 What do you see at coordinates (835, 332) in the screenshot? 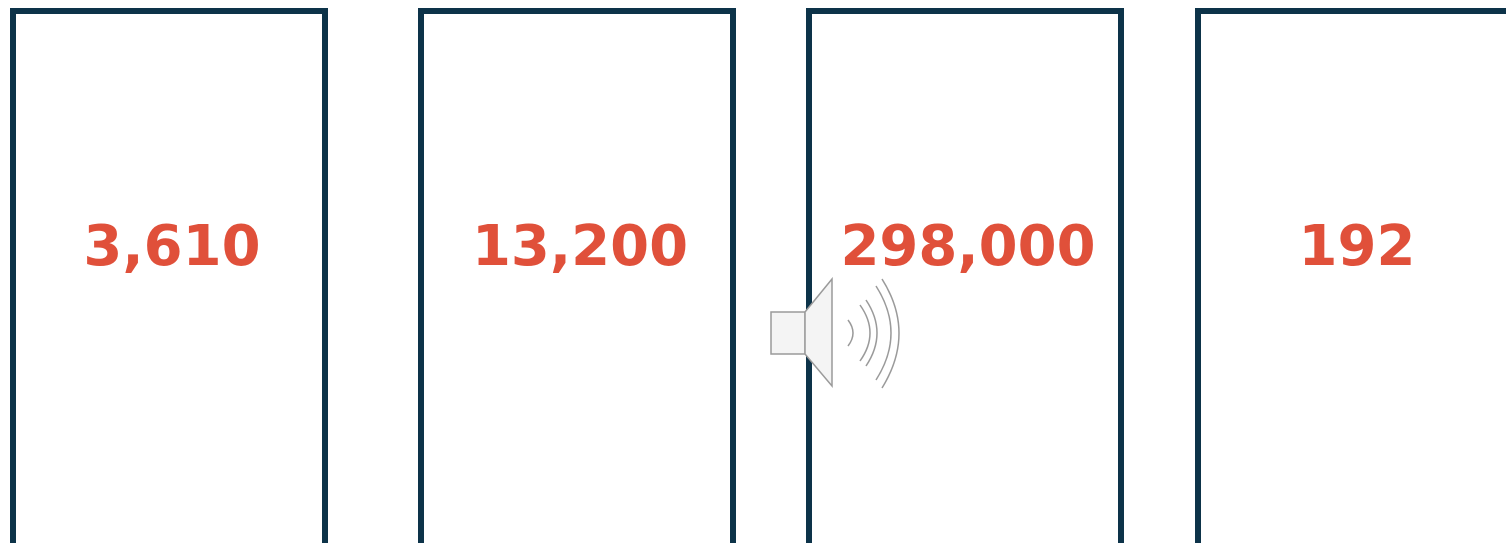
I see `speaker-icon` at bounding box center [835, 332].